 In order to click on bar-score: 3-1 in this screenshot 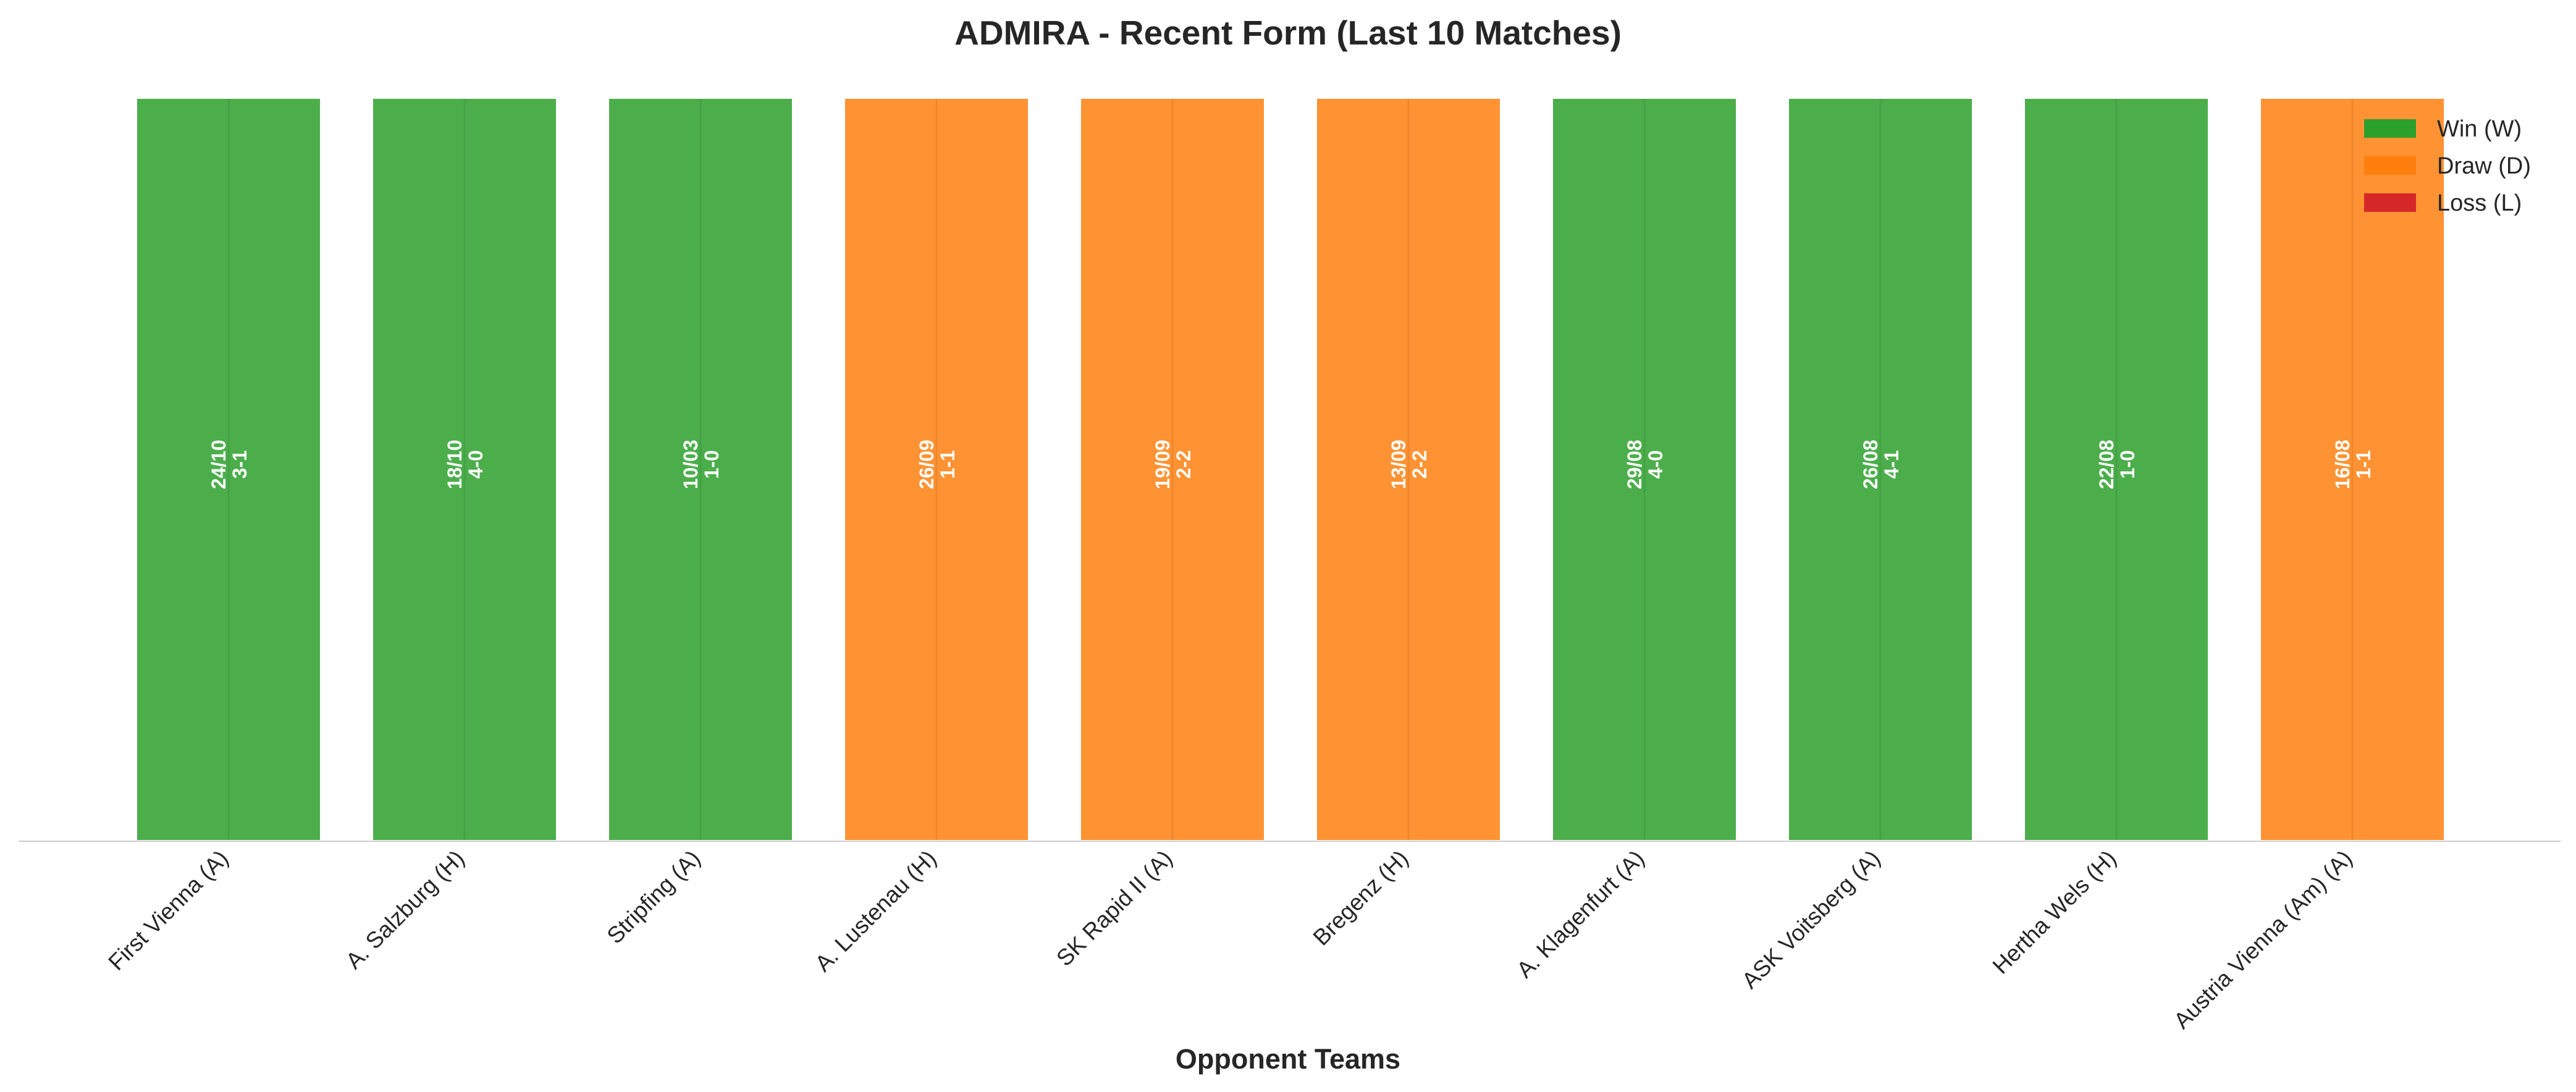, I will do `click(240, 464)`.